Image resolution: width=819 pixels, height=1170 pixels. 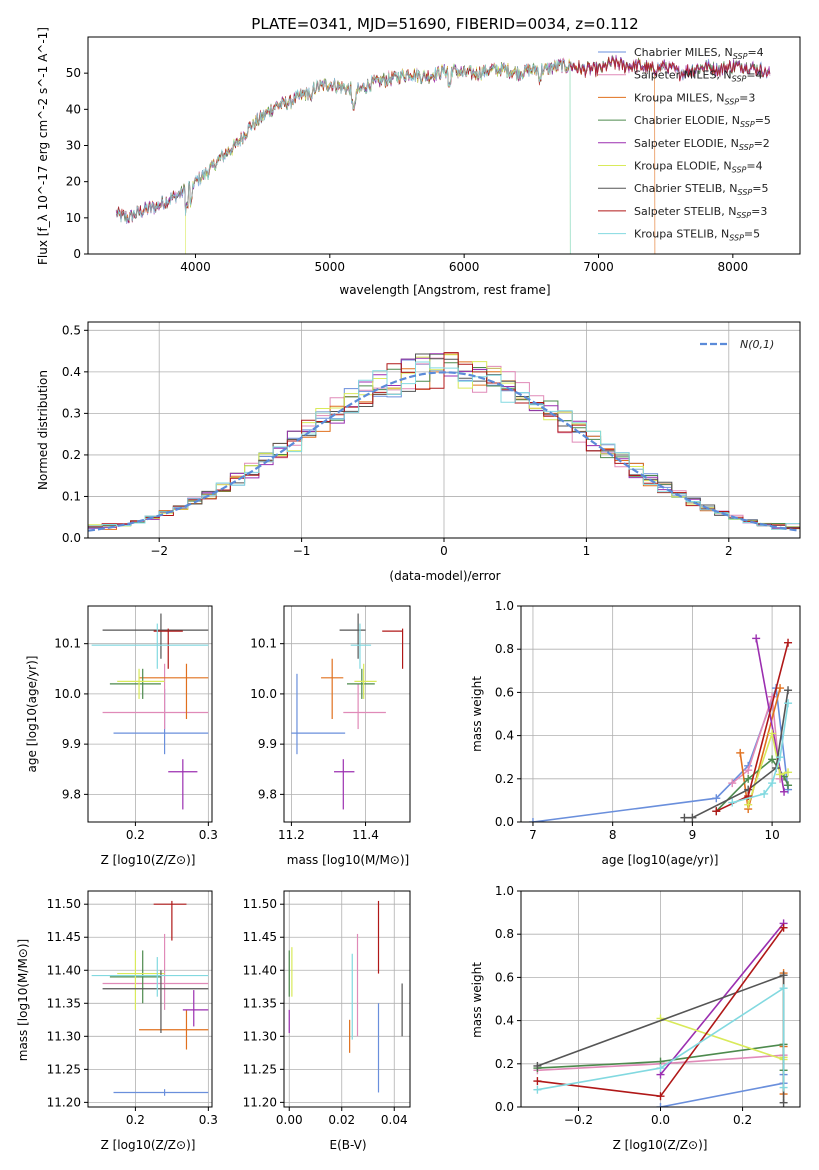 What do you see at coordinates (693, 835) in the screenshot?
I see `x-tick-label: 9` at bounding box center [693, 835].